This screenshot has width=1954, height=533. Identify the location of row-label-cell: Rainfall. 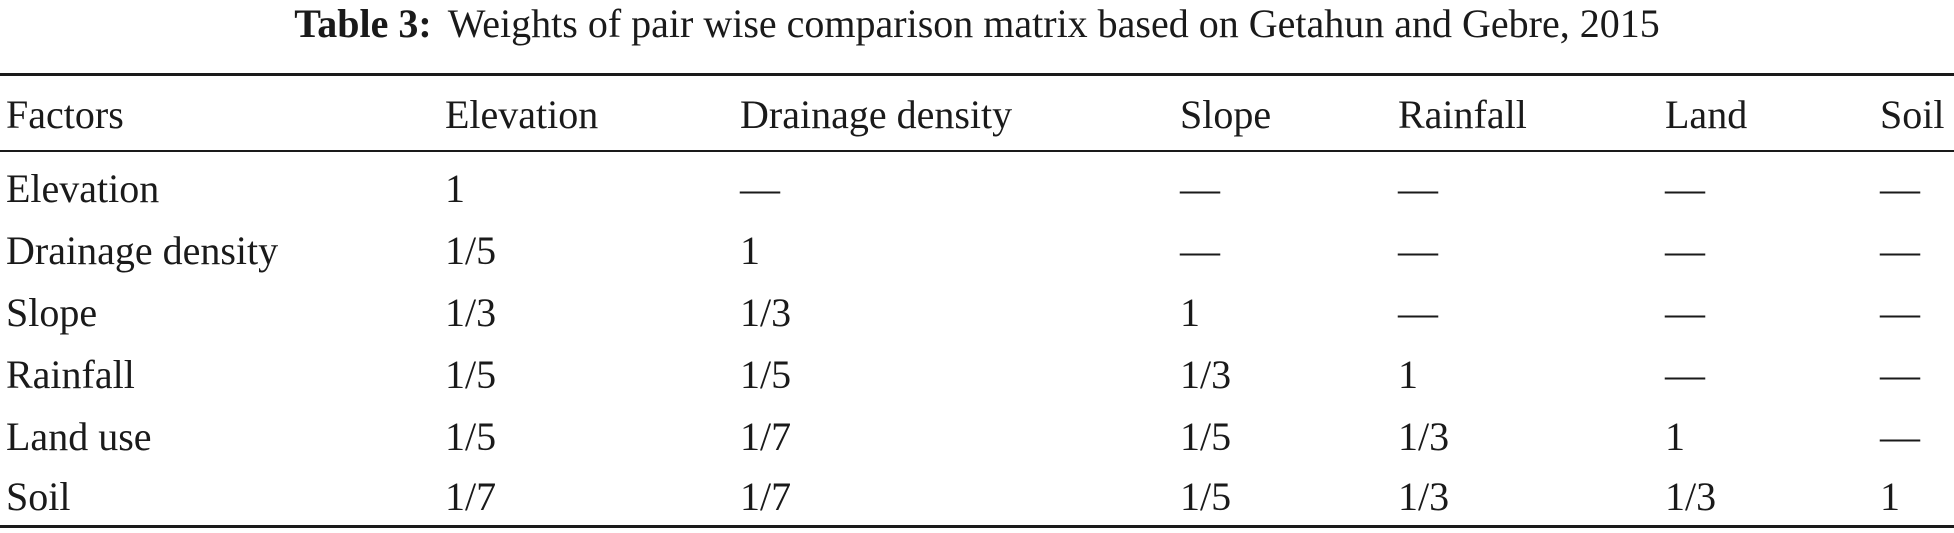
(70, 374).